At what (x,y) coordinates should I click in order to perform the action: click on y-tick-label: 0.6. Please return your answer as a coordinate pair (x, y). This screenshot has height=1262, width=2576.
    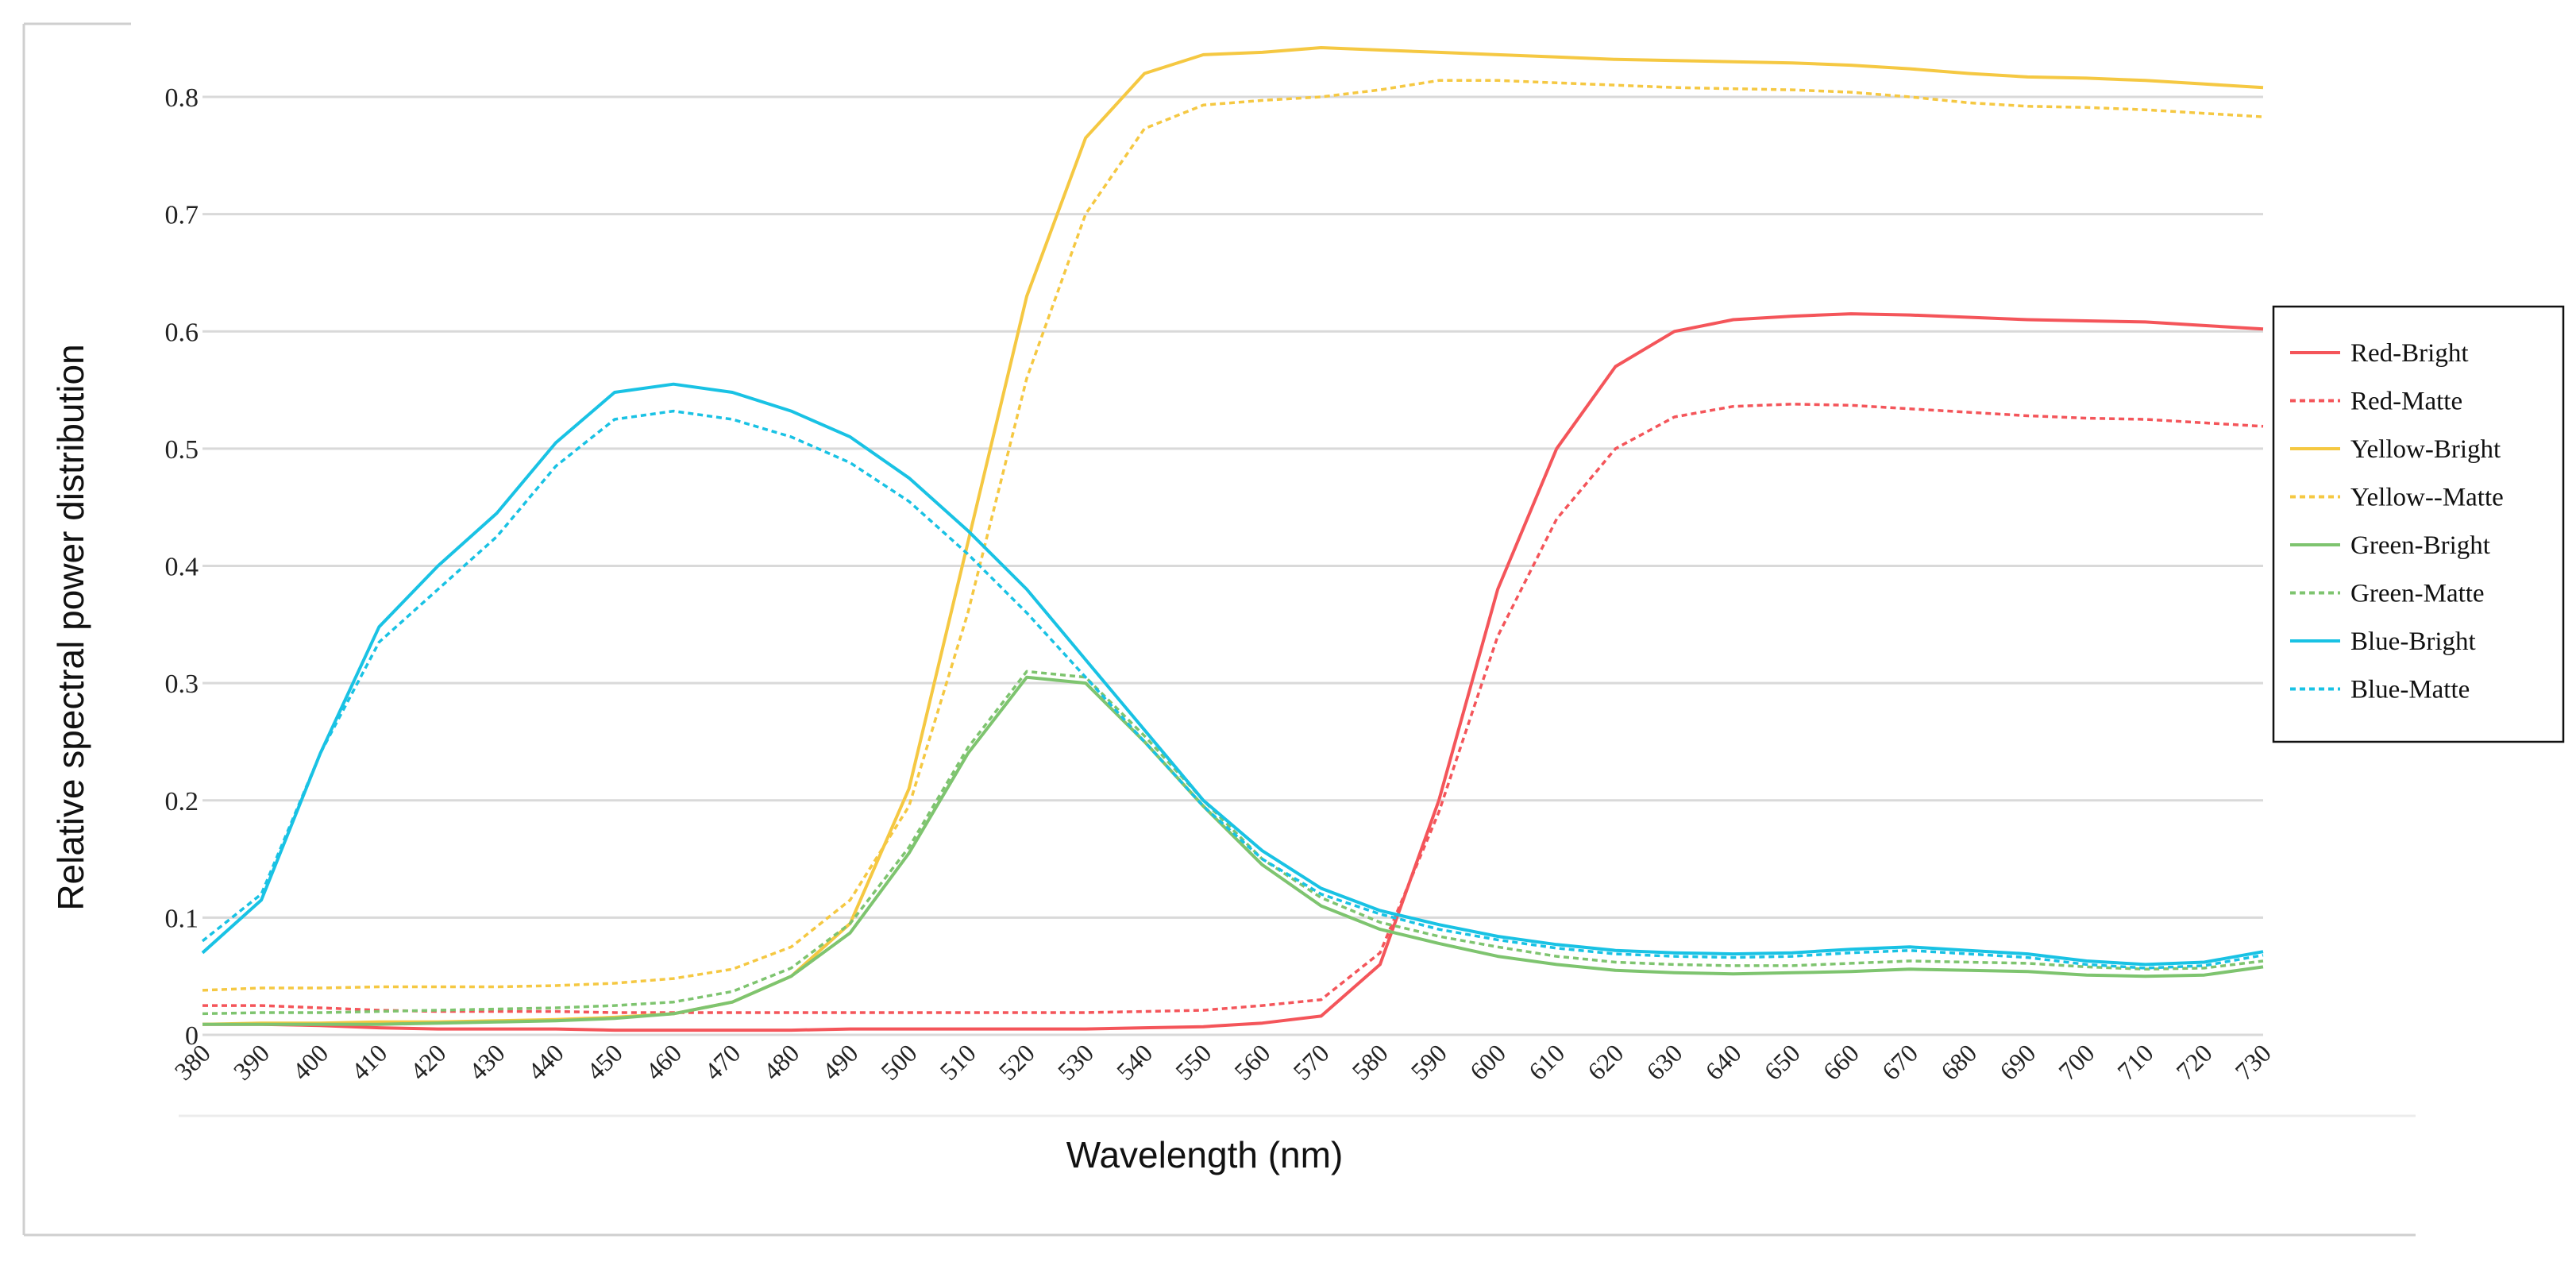
    Looking at the image, I should click on (182, 332).